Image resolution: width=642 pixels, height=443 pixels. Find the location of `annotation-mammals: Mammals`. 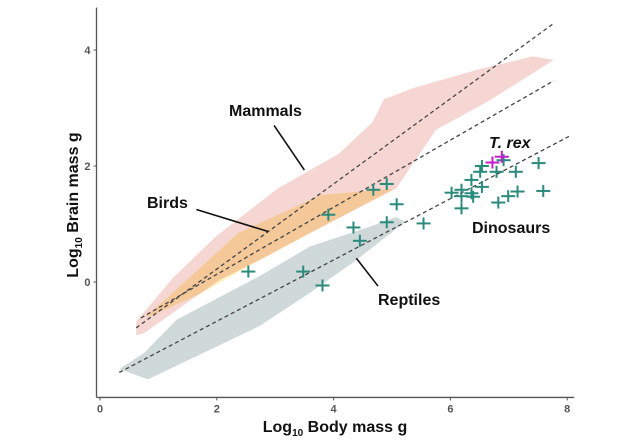

annotation-mammals: Mammals is located at coordinates (265, 111).